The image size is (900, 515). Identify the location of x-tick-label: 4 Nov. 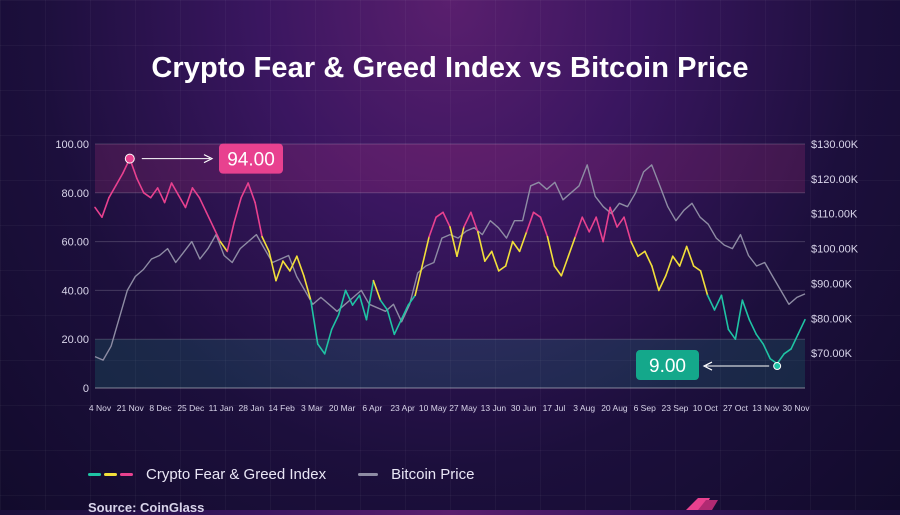
(100, 408).